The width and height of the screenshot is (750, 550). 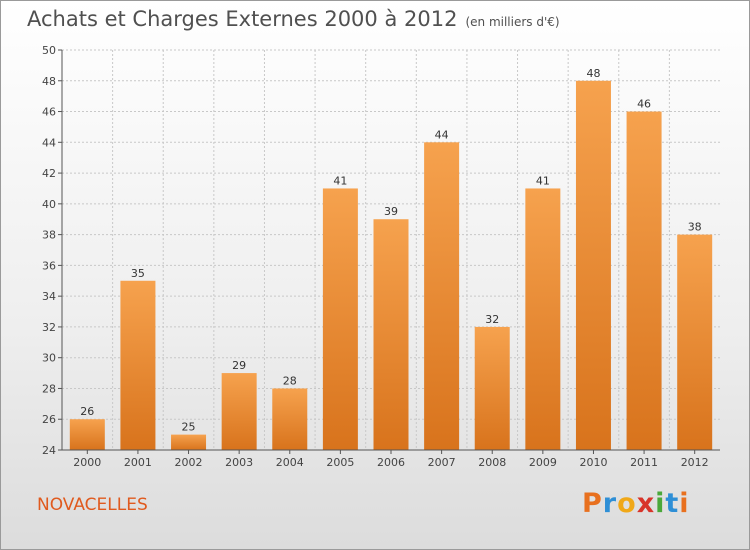 I want to click on bar-value-label: 38, so click(x=695, y=227).